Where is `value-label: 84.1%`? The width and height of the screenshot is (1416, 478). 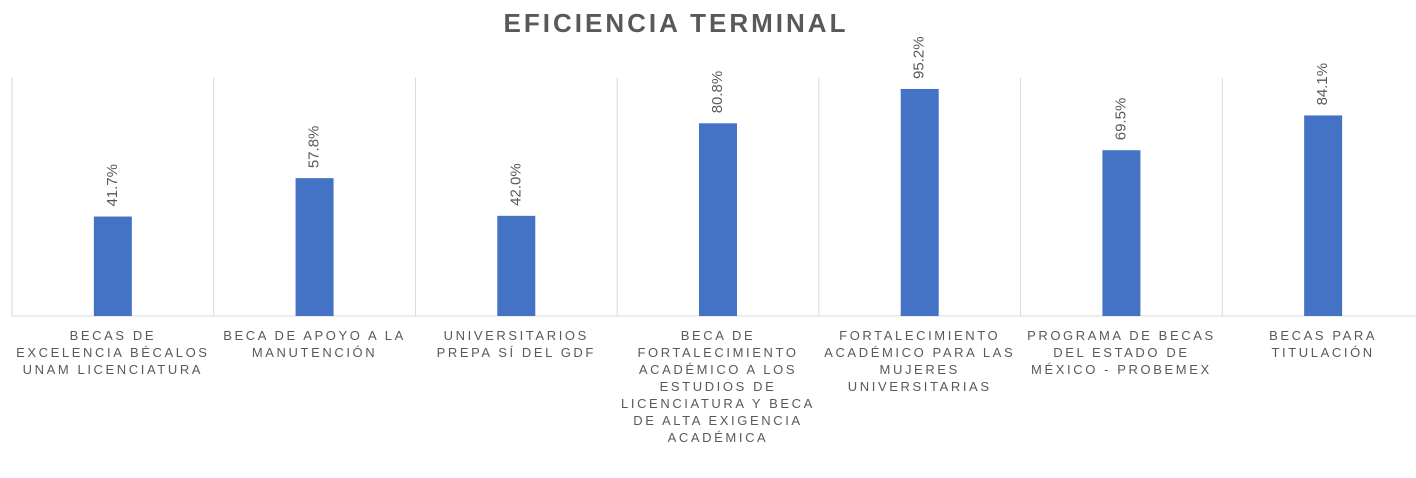 value-label: 84.1% is located at coordinates (1322, 84).